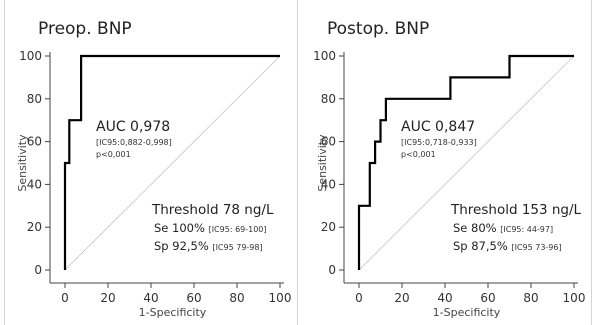 This screenshot has width=596, height=325. What do you see at coordinates (526, 229) in the screenshot?
I see `sensitivity-ci: [IC95: 44-97]` at bounding box center [526, 229].